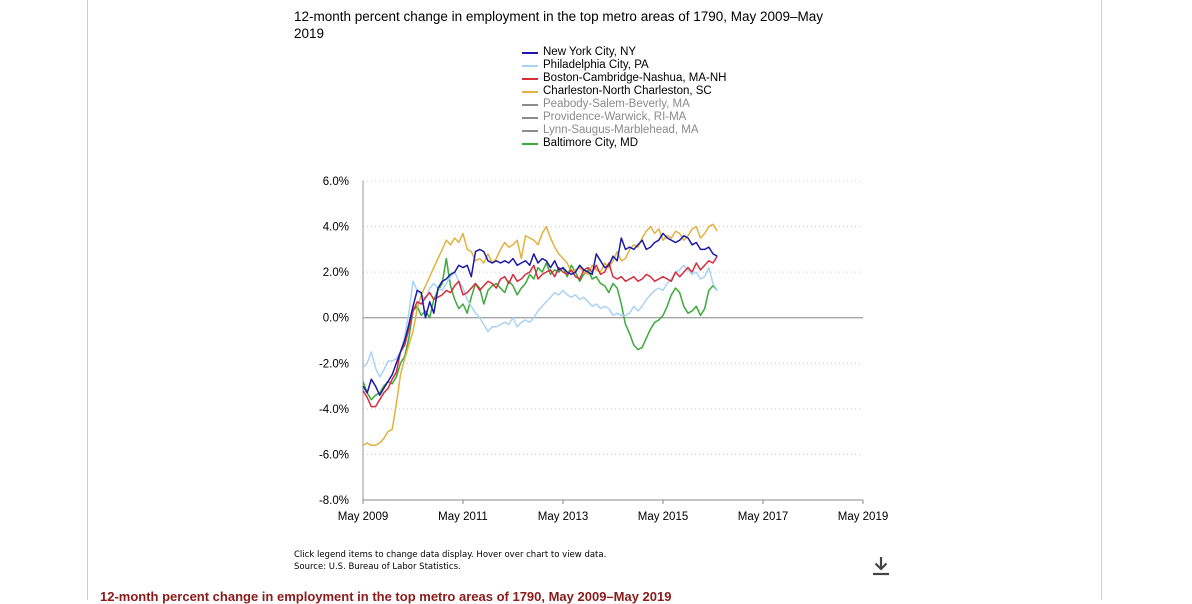 This screenshot has height=604, width=1192. What do you see at coordinates (87, 300) in the screenshot?
I see `content-frame-left-border` at bounding box center [87, 300].